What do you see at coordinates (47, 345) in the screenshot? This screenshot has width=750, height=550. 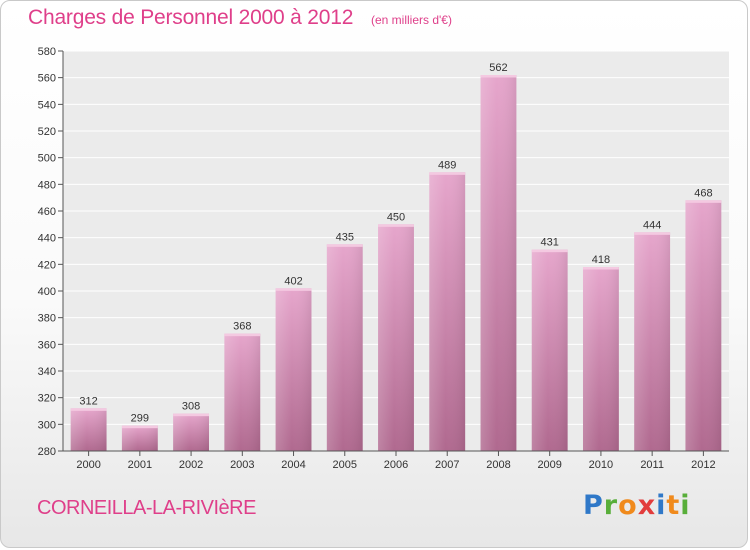 I see `y-tick-label: 360` at bounding box center [47, 345].